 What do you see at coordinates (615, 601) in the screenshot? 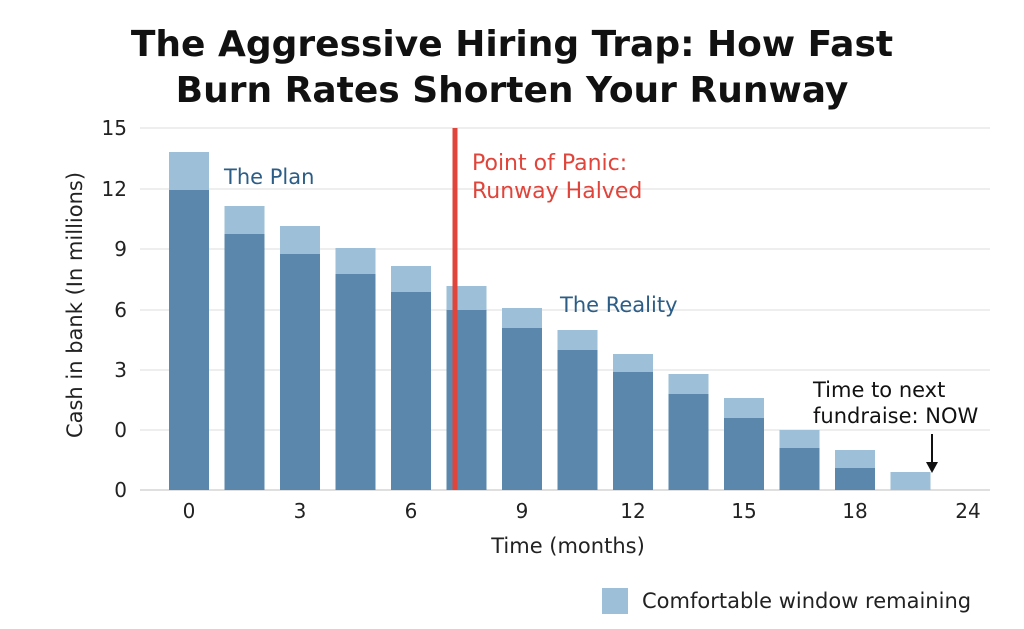
I see `legend-swatch` at bounding box center [615, 601].